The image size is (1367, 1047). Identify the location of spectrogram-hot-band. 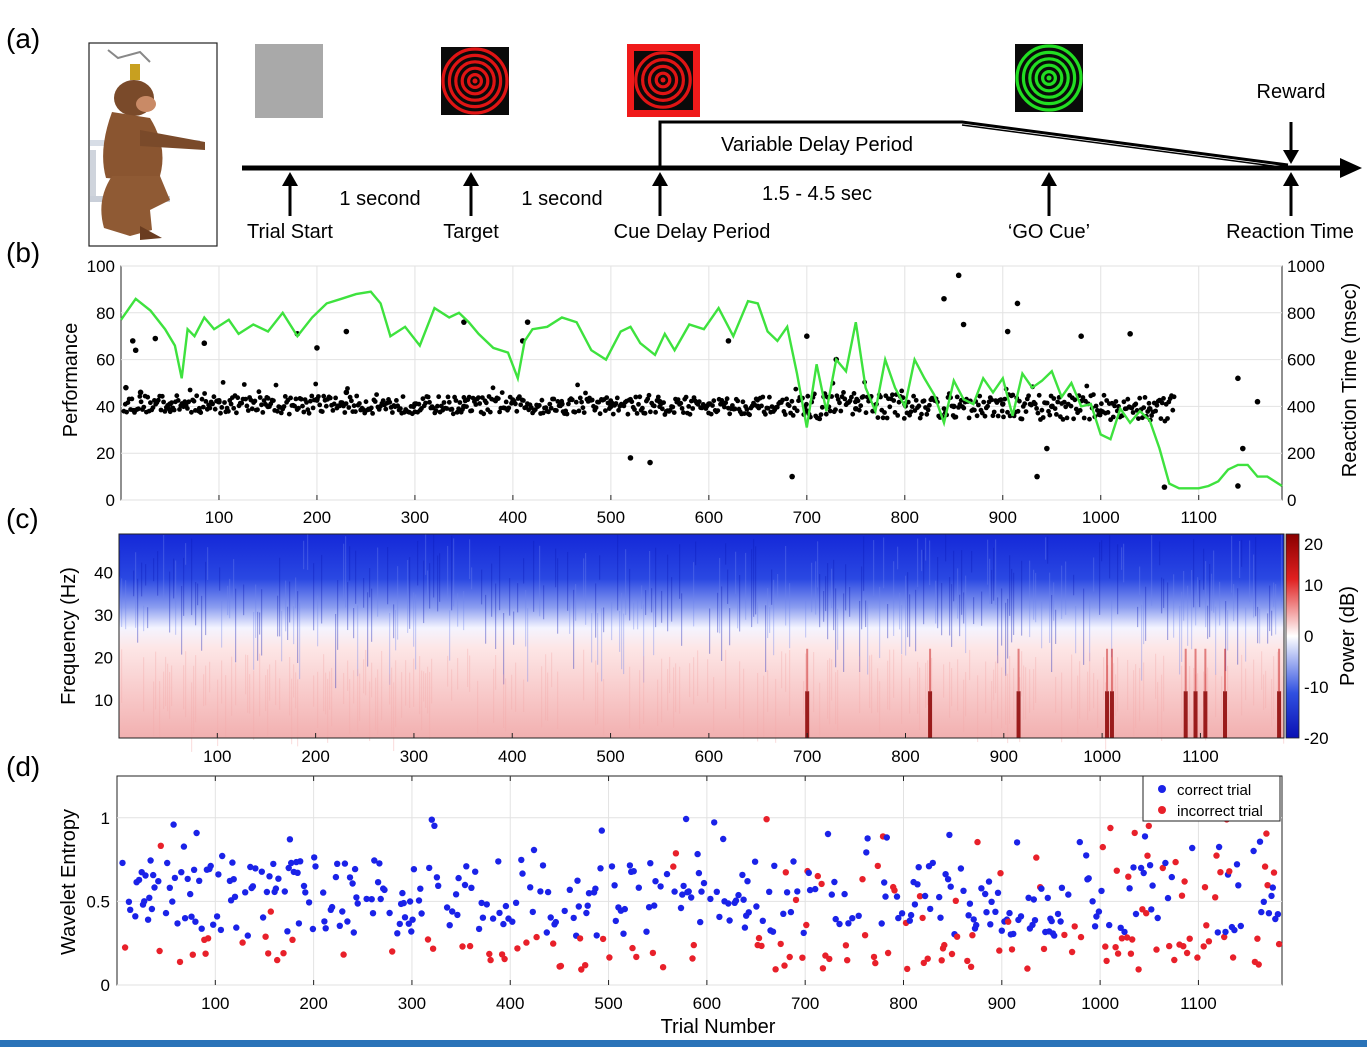
(1195, 670).